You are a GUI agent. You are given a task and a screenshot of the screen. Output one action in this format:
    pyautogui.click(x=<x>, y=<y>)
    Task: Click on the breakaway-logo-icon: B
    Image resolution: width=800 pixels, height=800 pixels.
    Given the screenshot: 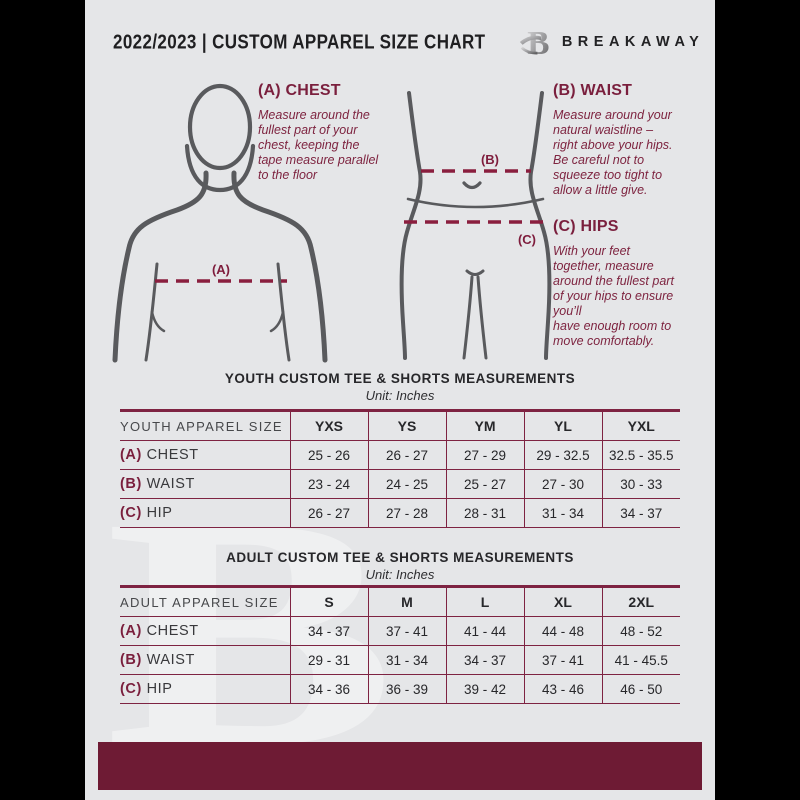 What is the action you would take?
    pyautogui.click(x=534, y=43)
    